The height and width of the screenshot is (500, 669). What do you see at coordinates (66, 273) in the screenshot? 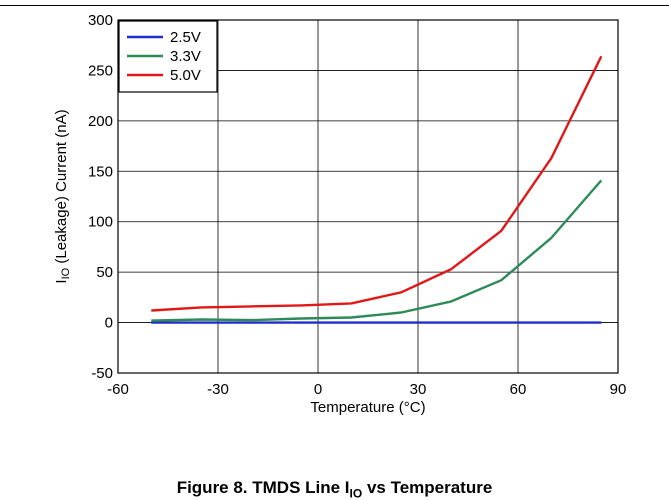
I see `y-axis-label-sub: IO` at bounding box center [66, 273].